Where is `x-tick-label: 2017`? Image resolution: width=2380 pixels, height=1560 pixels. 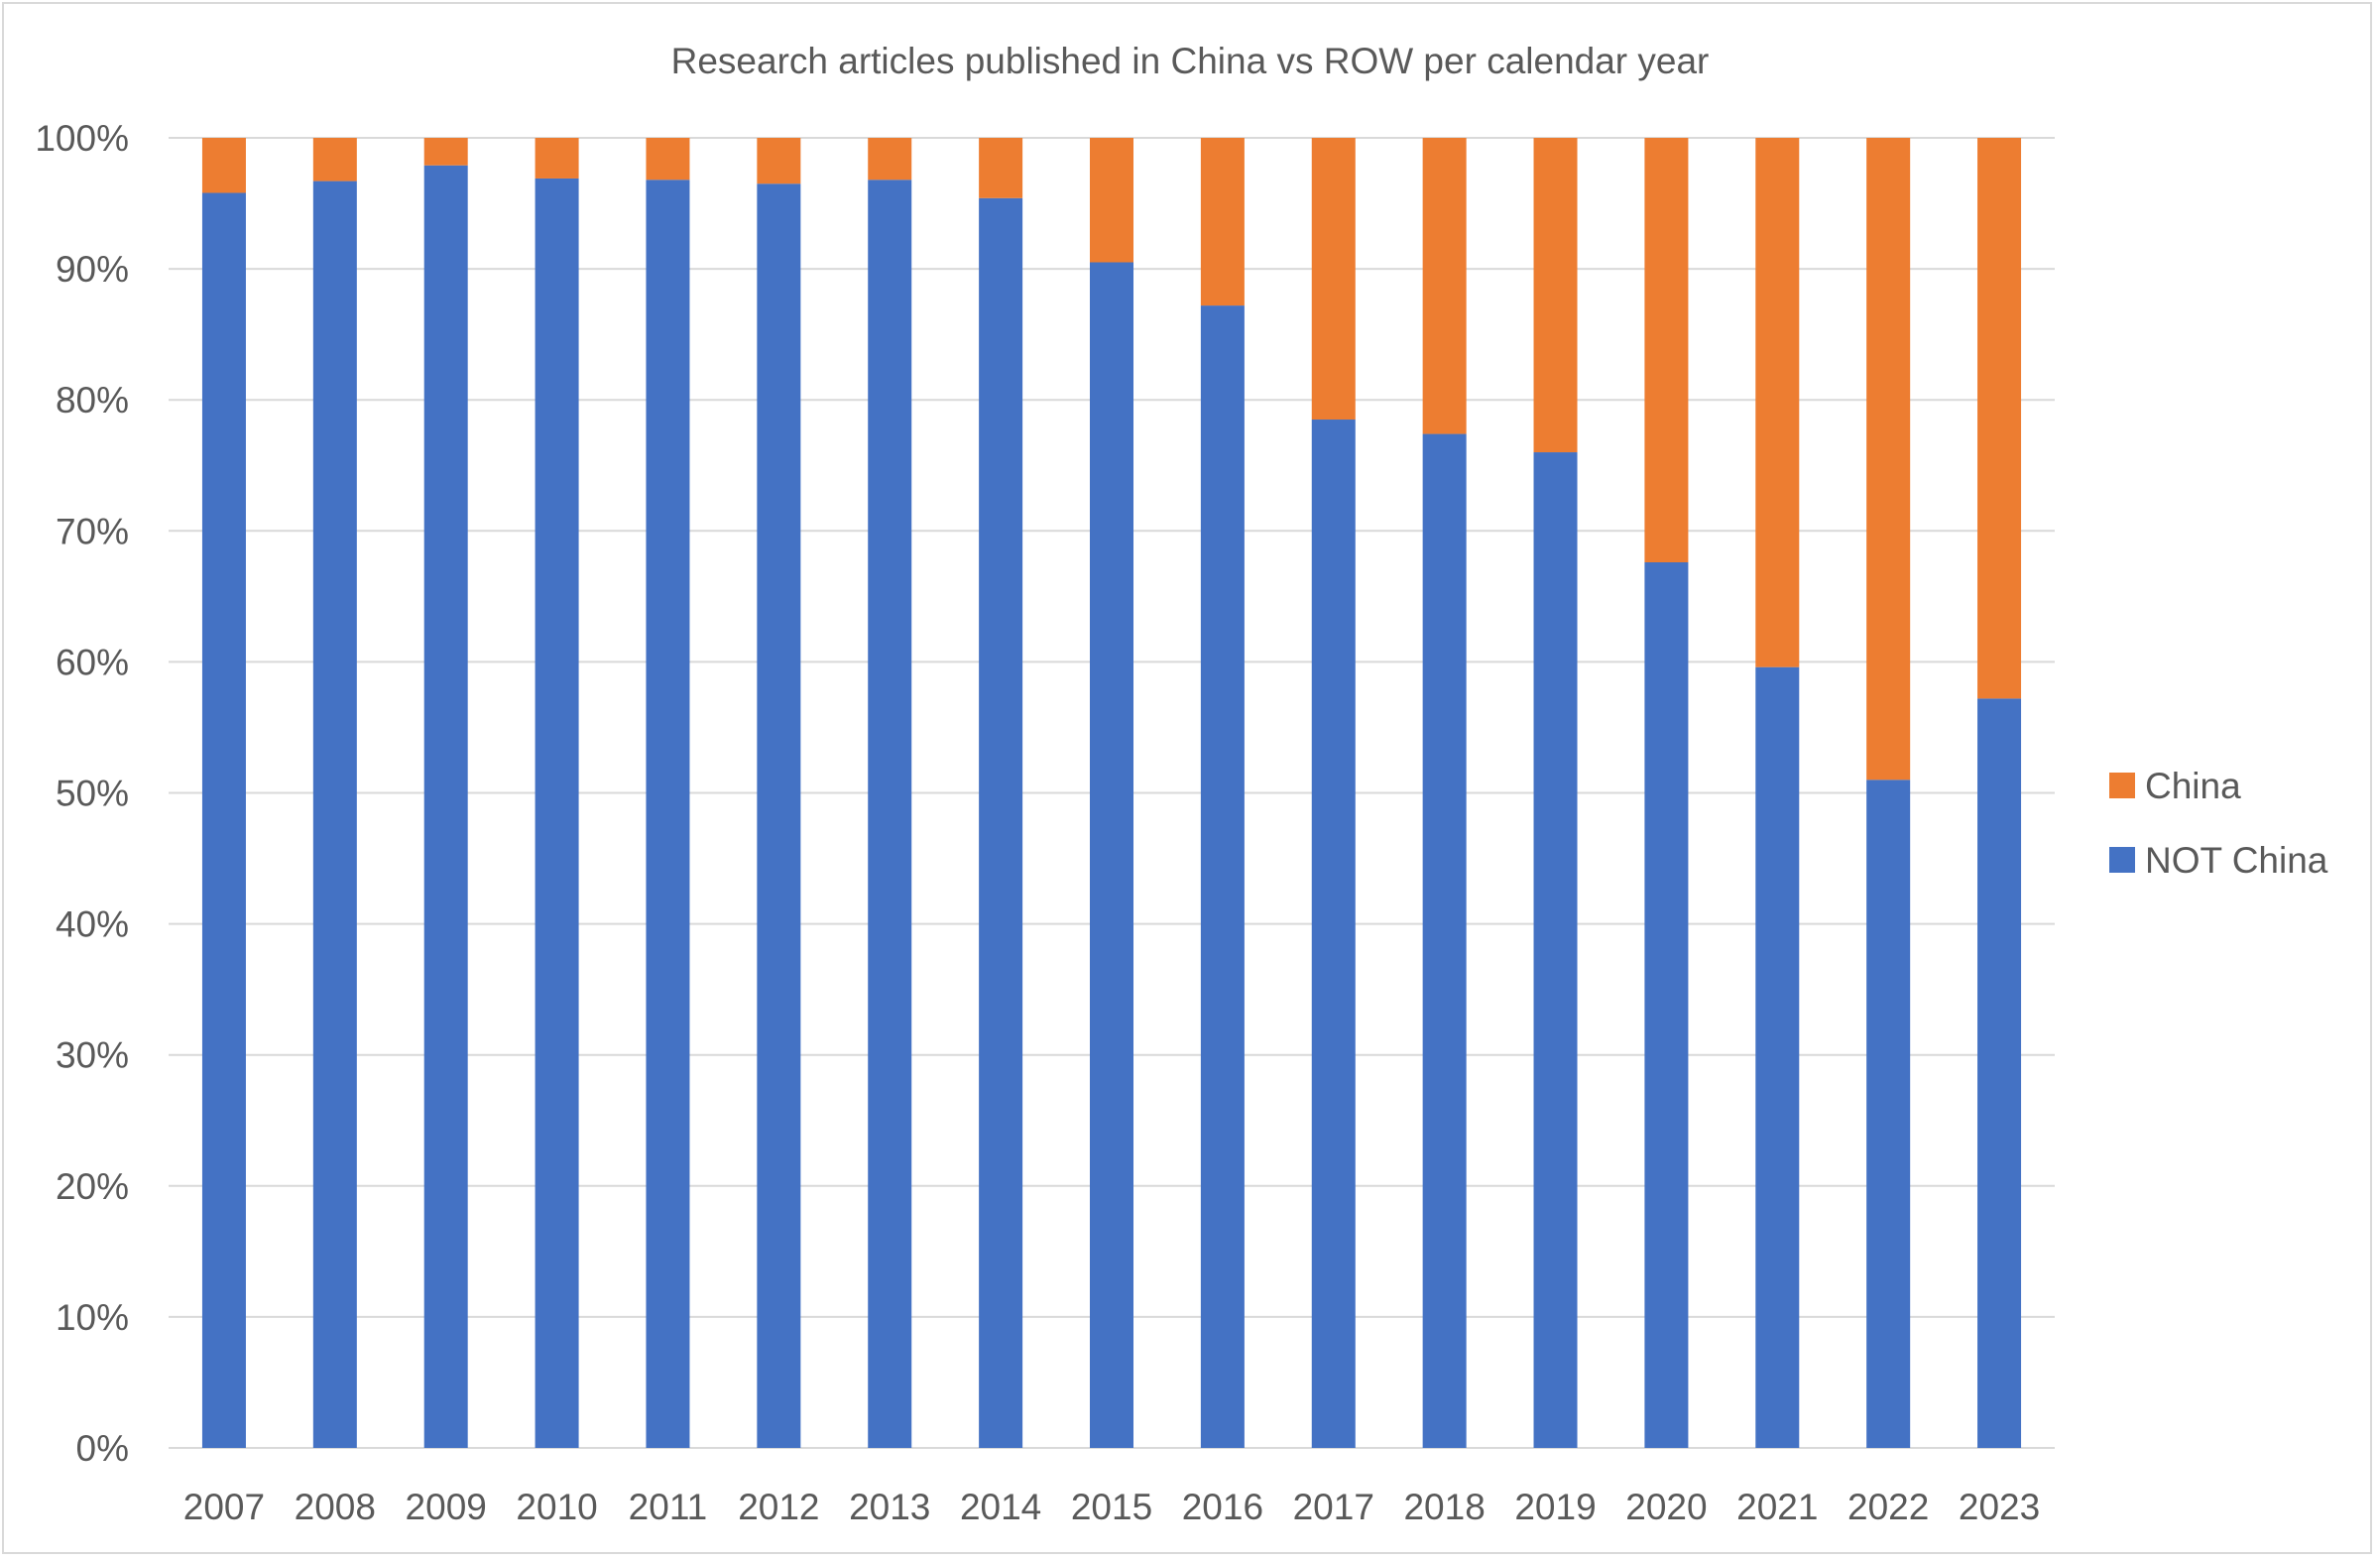 x-tick-label: 2017 is located at coordinates (1333, 1507).